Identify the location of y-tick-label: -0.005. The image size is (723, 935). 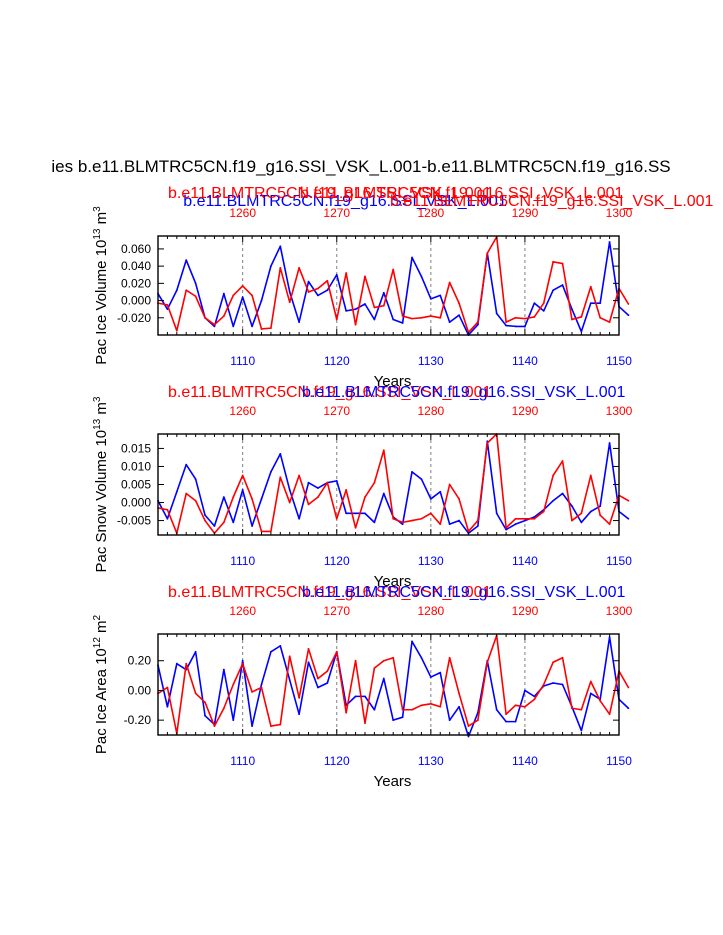
(134, 521).